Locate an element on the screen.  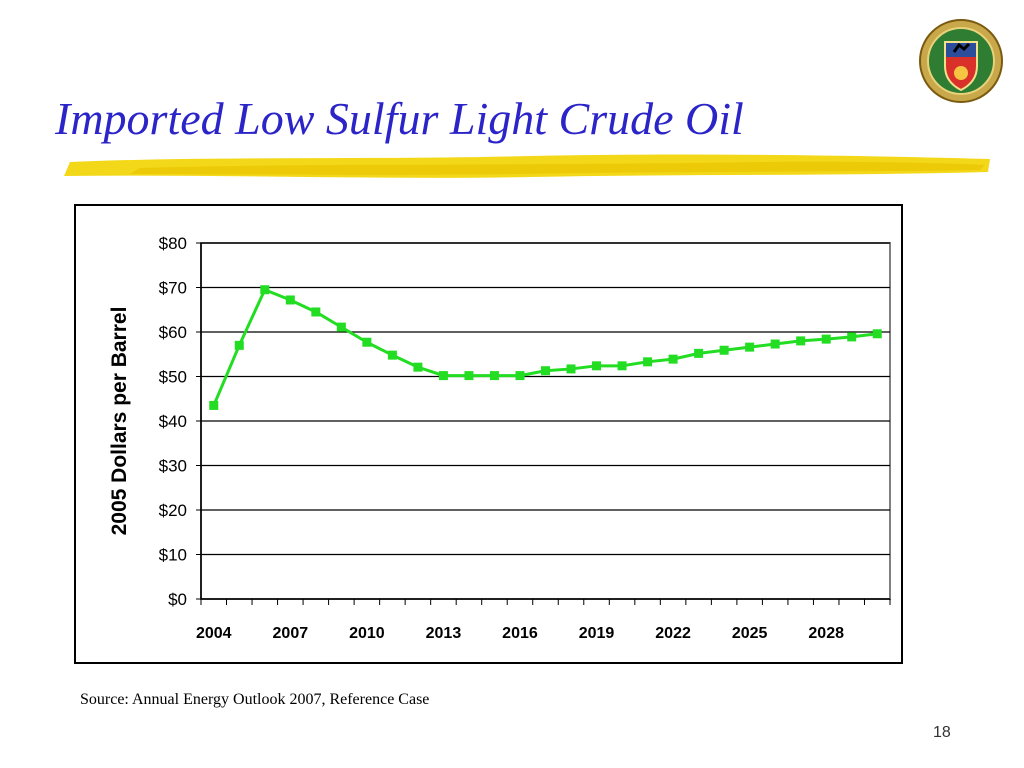
y-tick-label: $10 is located at coordinates (173, 555).